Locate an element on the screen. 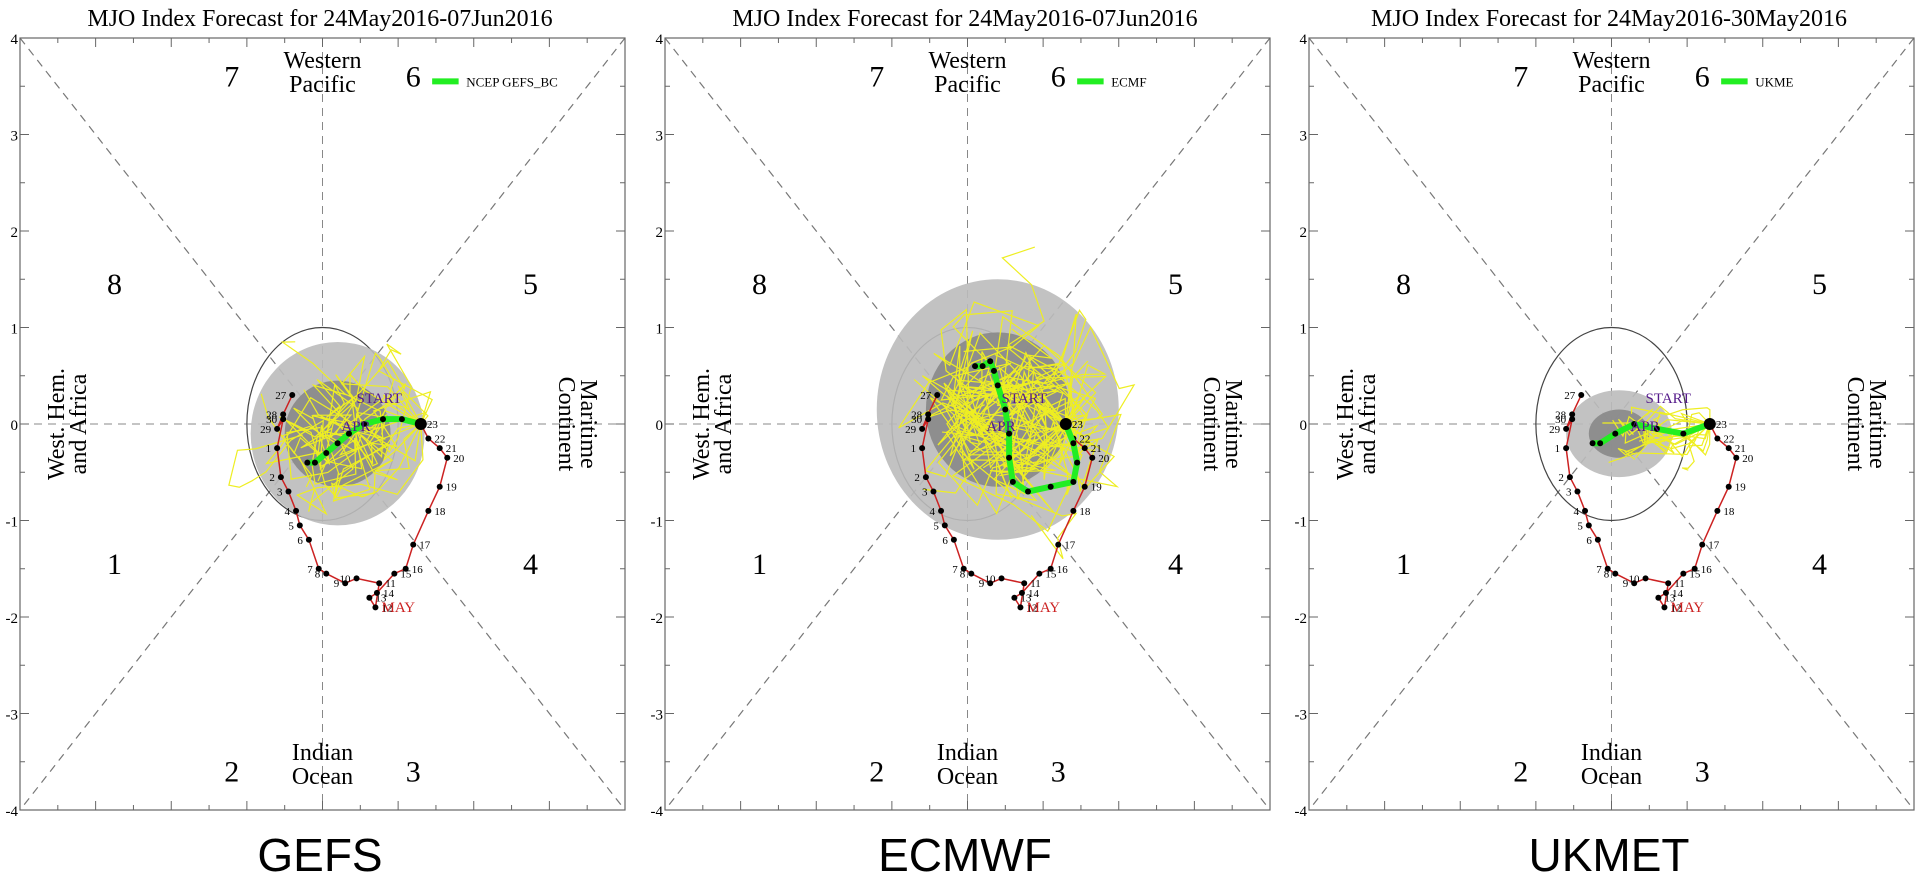 The height and width of the screenshot is (882, 1920). day-label: 14 is located at coordinates (1034, 594).